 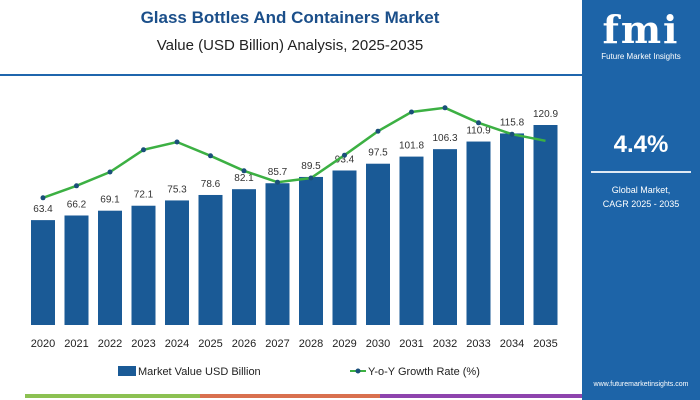 What do you see at coordinates (478, 233) in the screenshot?
I see `bar-2033` at bounding box center [478, 233].